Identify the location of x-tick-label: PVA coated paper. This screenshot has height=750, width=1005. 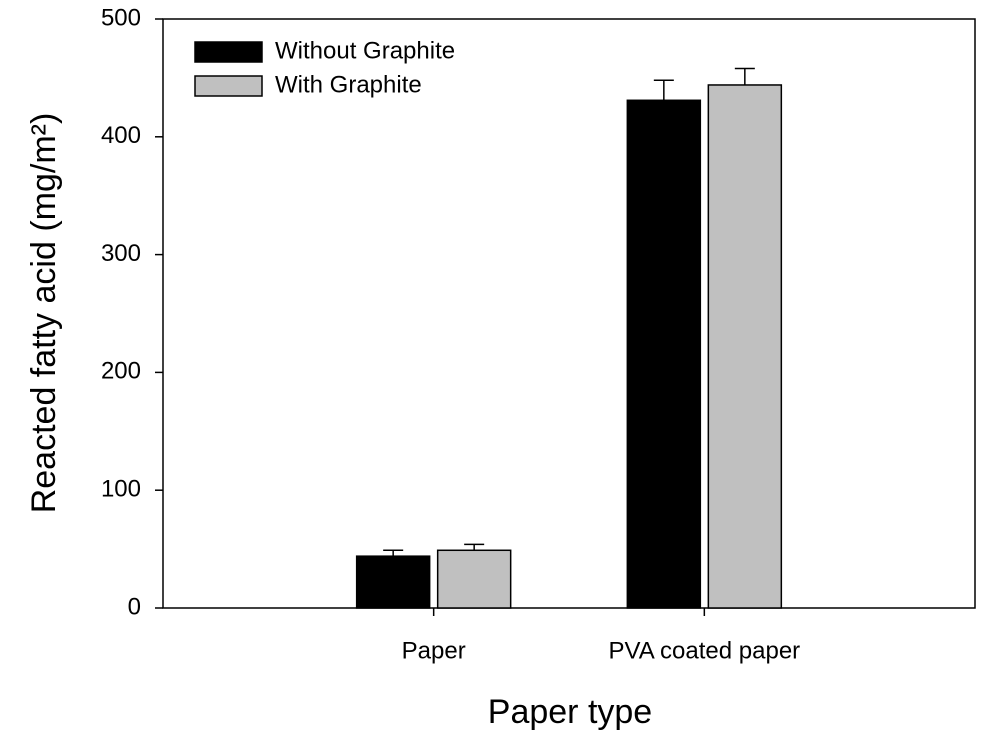
(704, 650).